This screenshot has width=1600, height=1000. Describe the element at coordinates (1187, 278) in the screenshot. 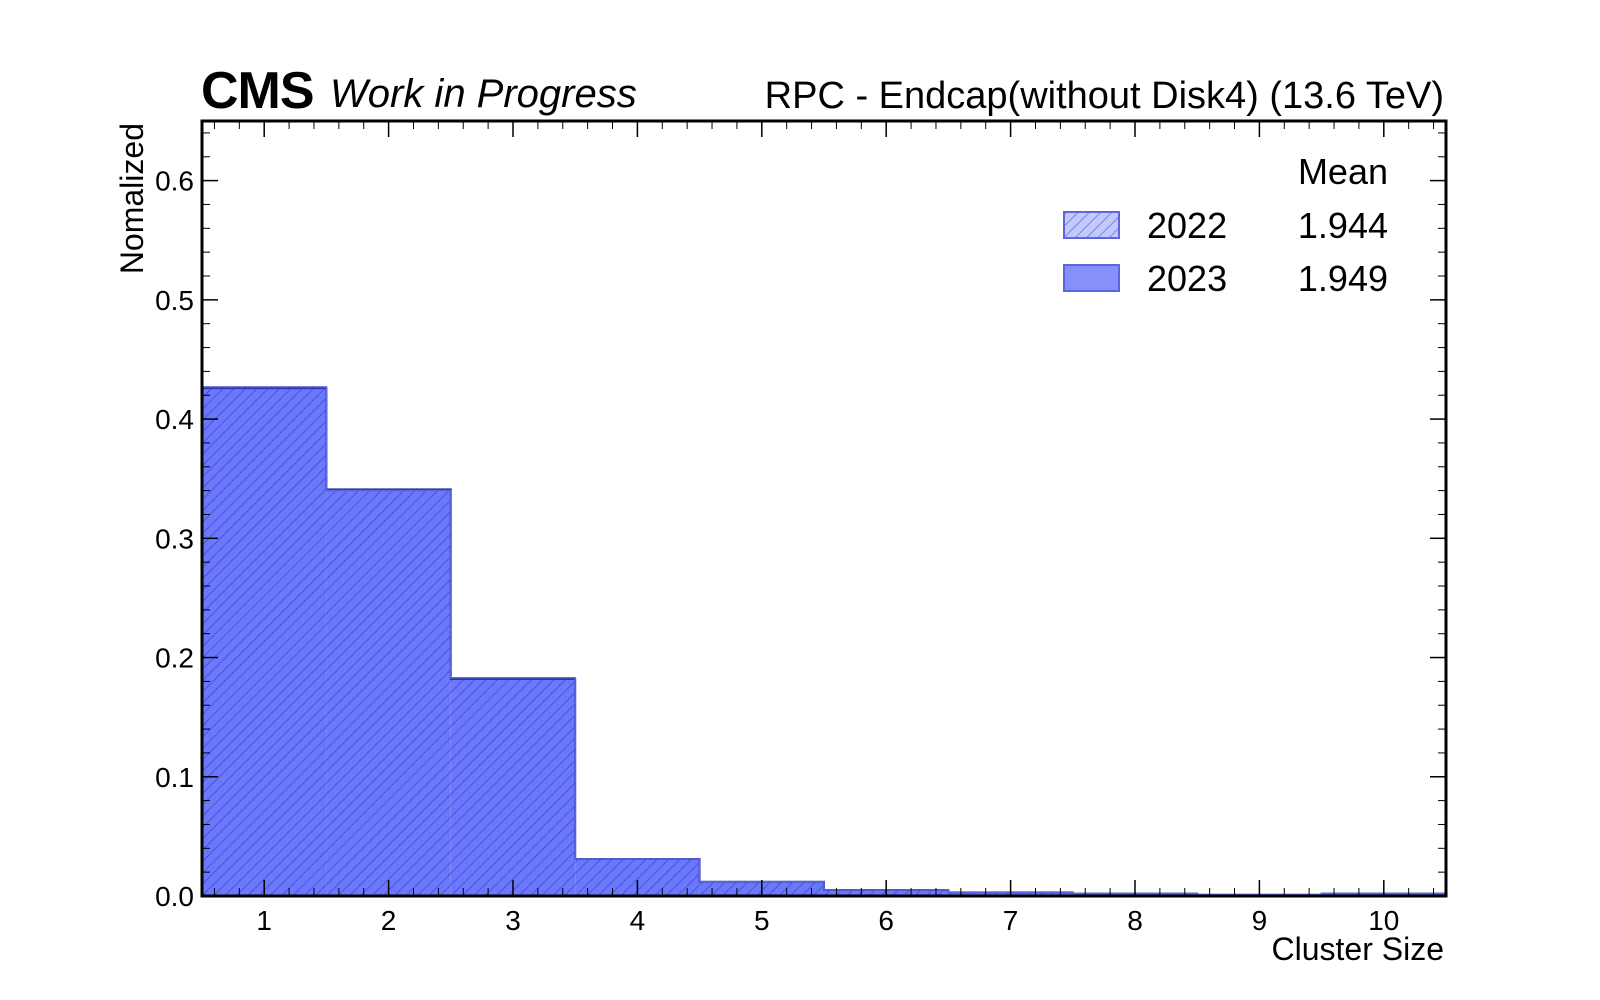

I see `legend-label-2023: 2023` at that location.